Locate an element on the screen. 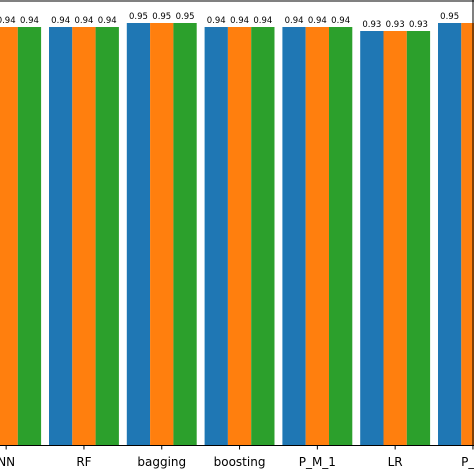 The image size is (474, 474). value-label-bagging-series-1: 0.95 is located at coordinates (138, 17).